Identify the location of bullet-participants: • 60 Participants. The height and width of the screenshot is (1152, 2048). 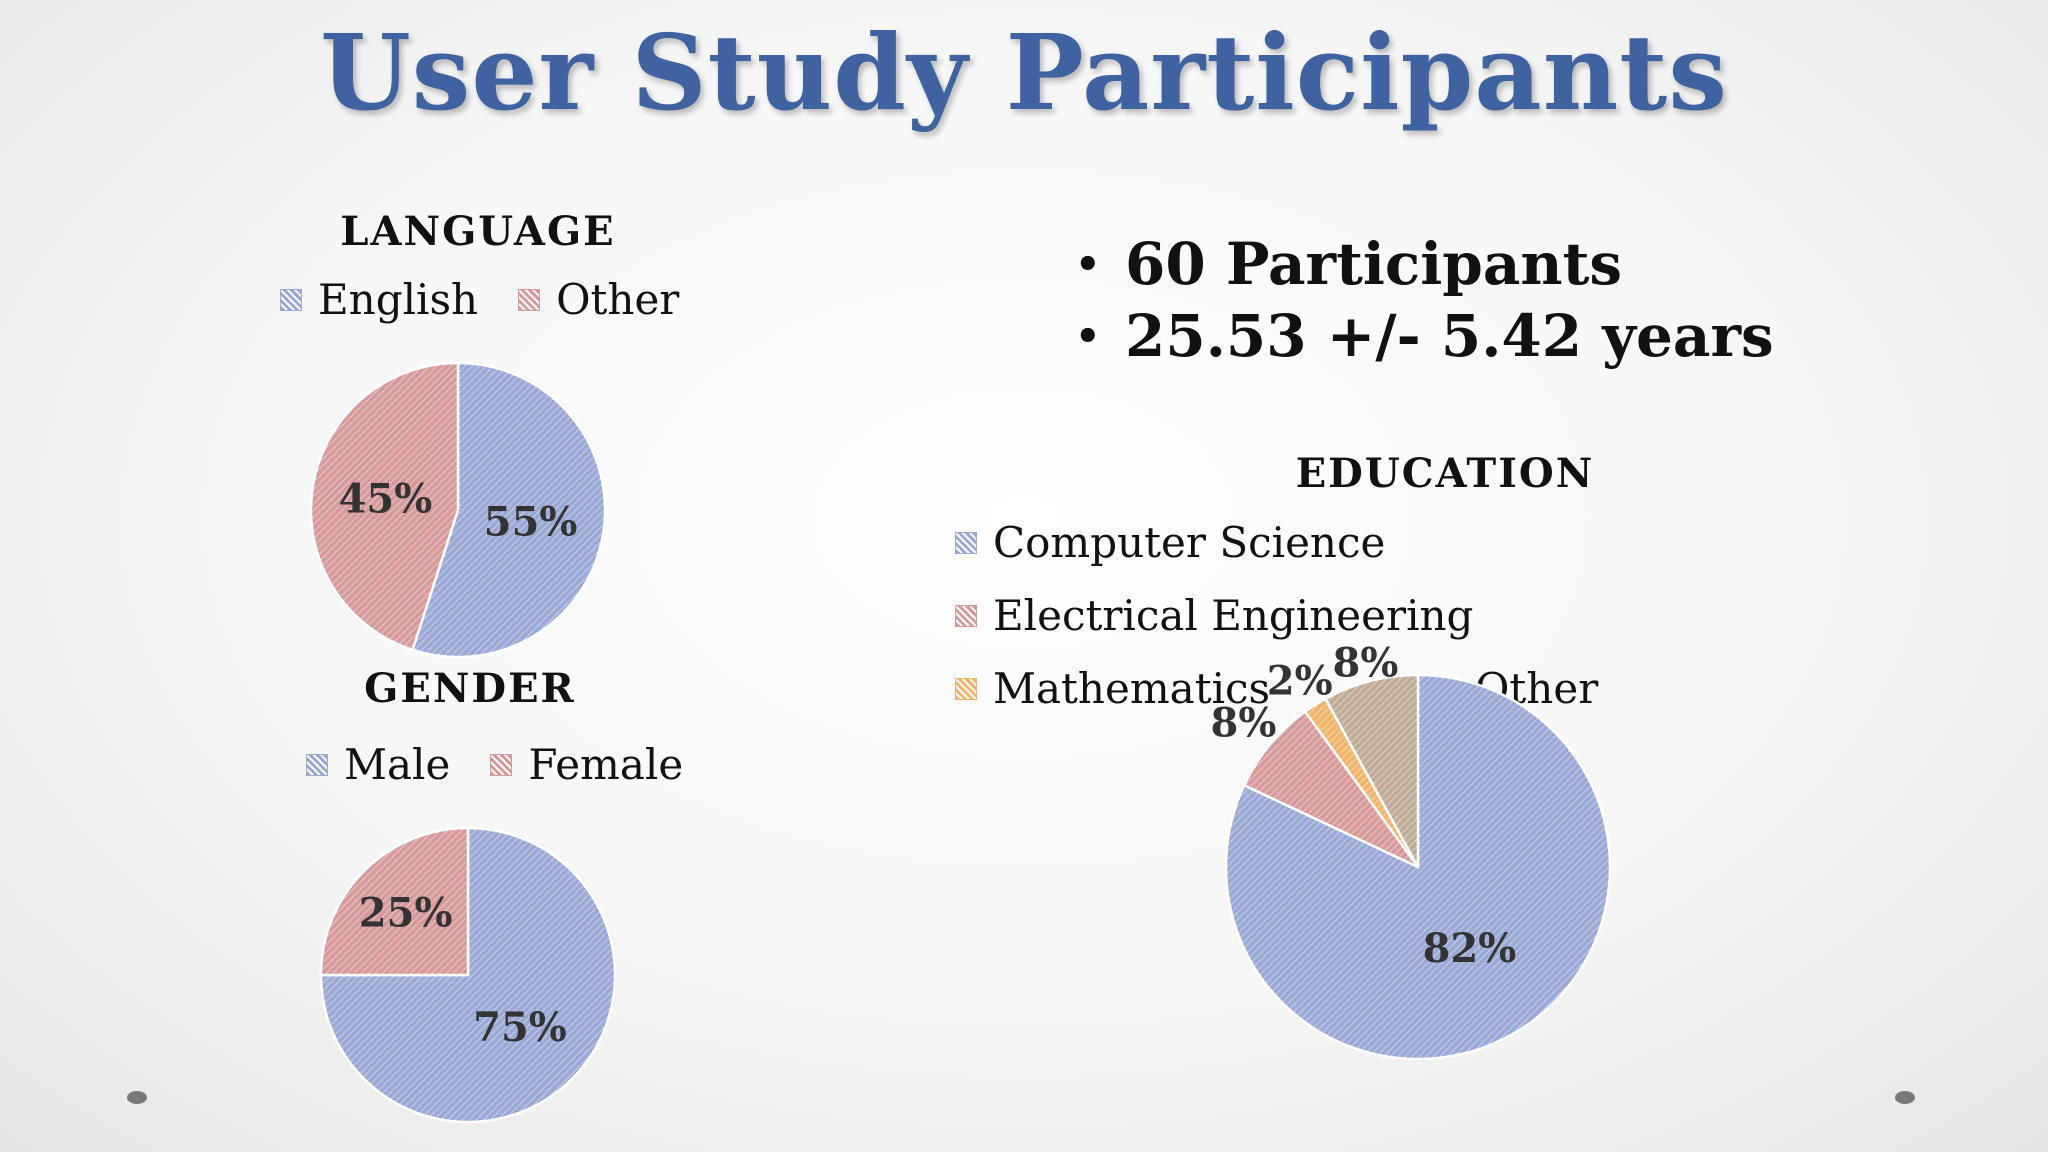
(1424, 264).